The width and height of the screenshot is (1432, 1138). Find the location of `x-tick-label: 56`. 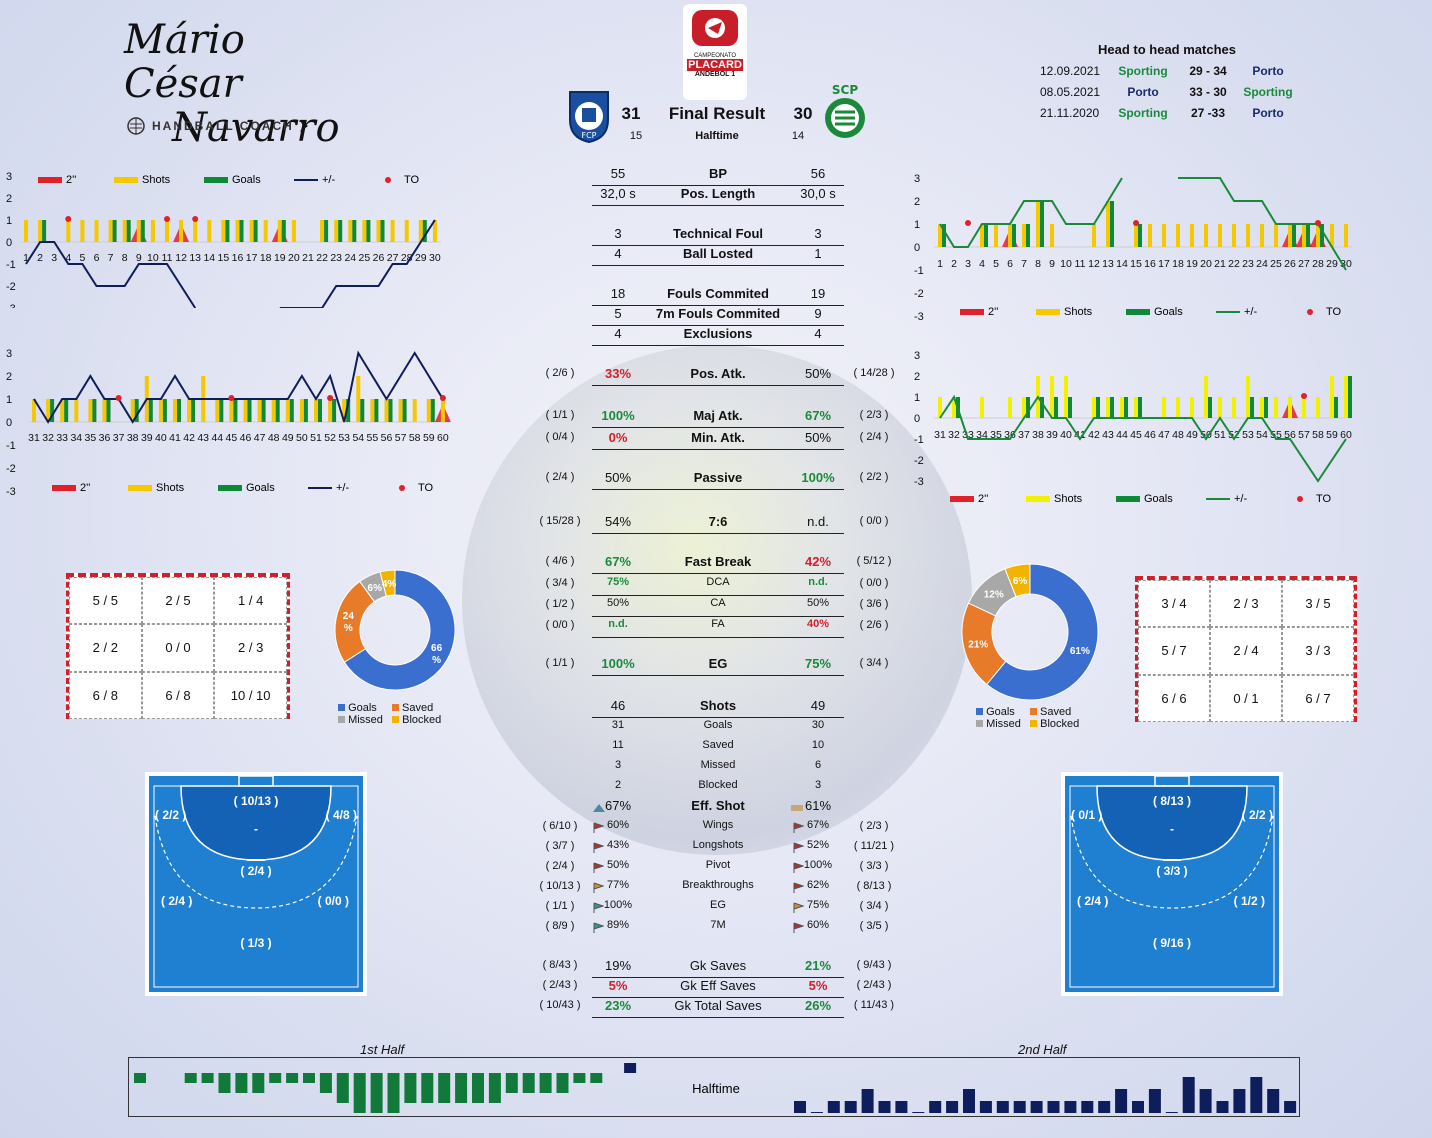

x-tick-label: 56 is located at coordinates (387, 438).